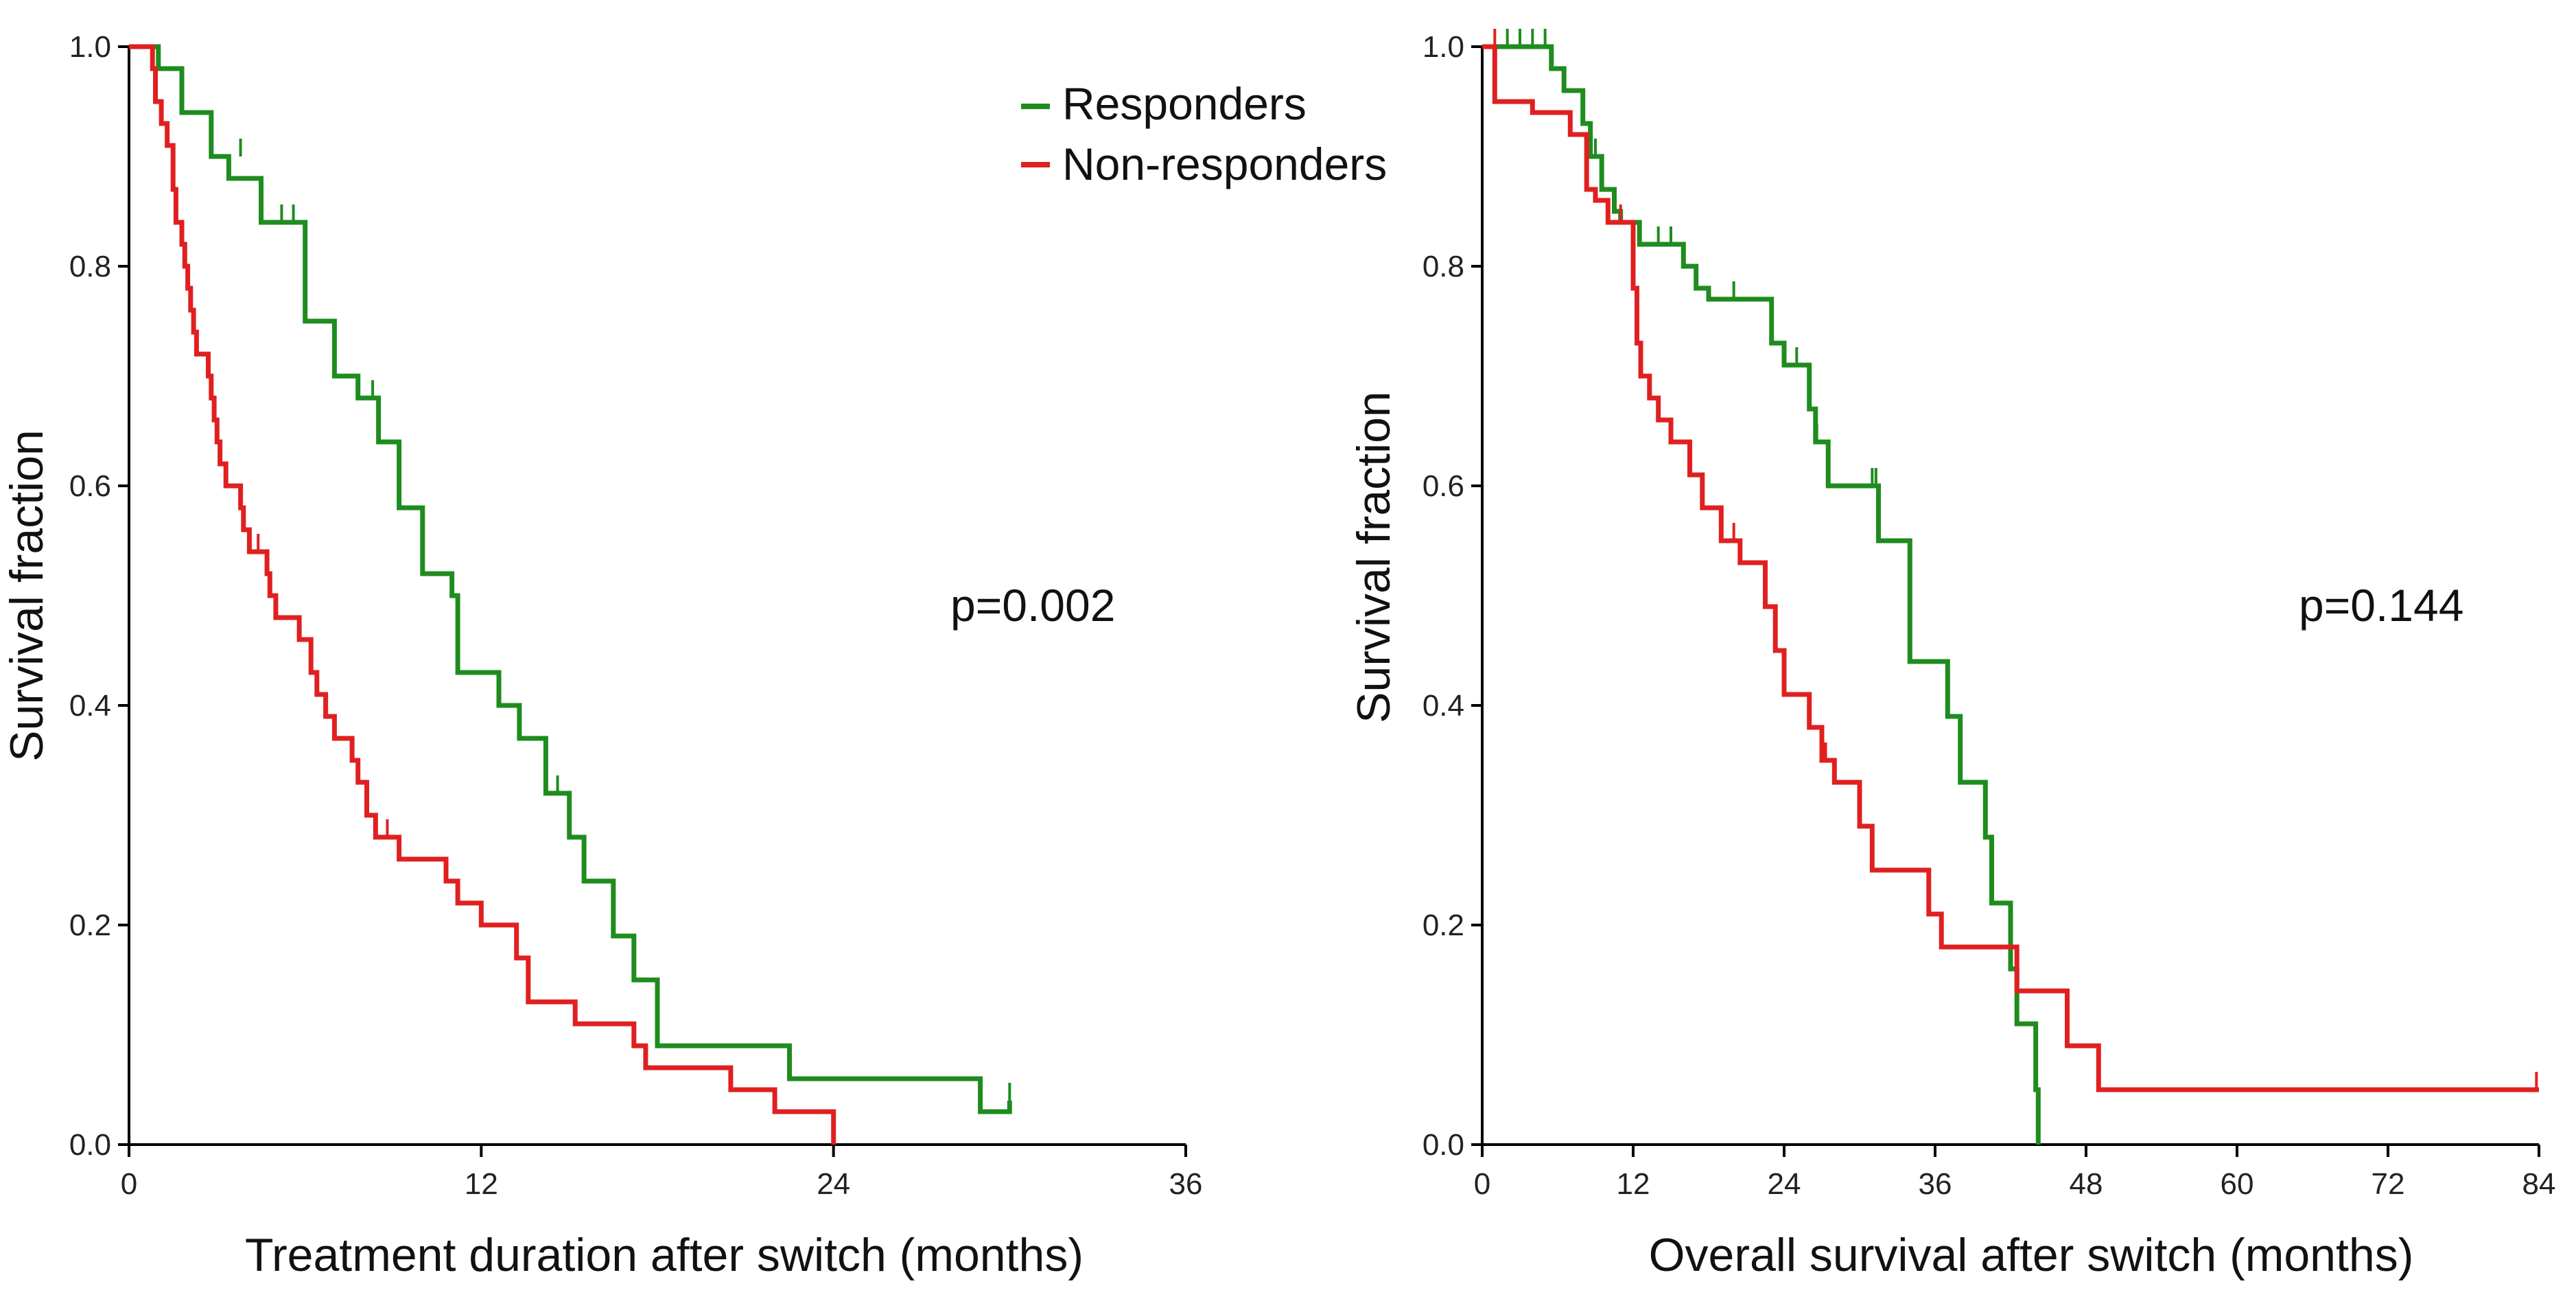 This screenshot has width=2576, height=1299. I want to click on x-tick-label: 84, so click(2539, 1184).